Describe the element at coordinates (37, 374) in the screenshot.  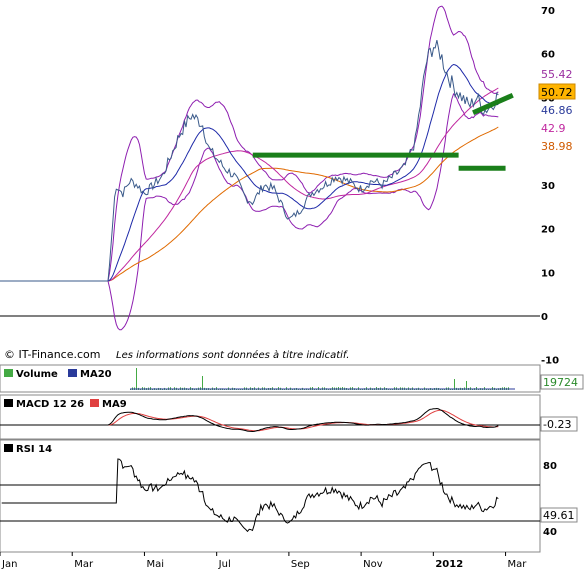
I see `volume-legend-label: Volume` at that location.